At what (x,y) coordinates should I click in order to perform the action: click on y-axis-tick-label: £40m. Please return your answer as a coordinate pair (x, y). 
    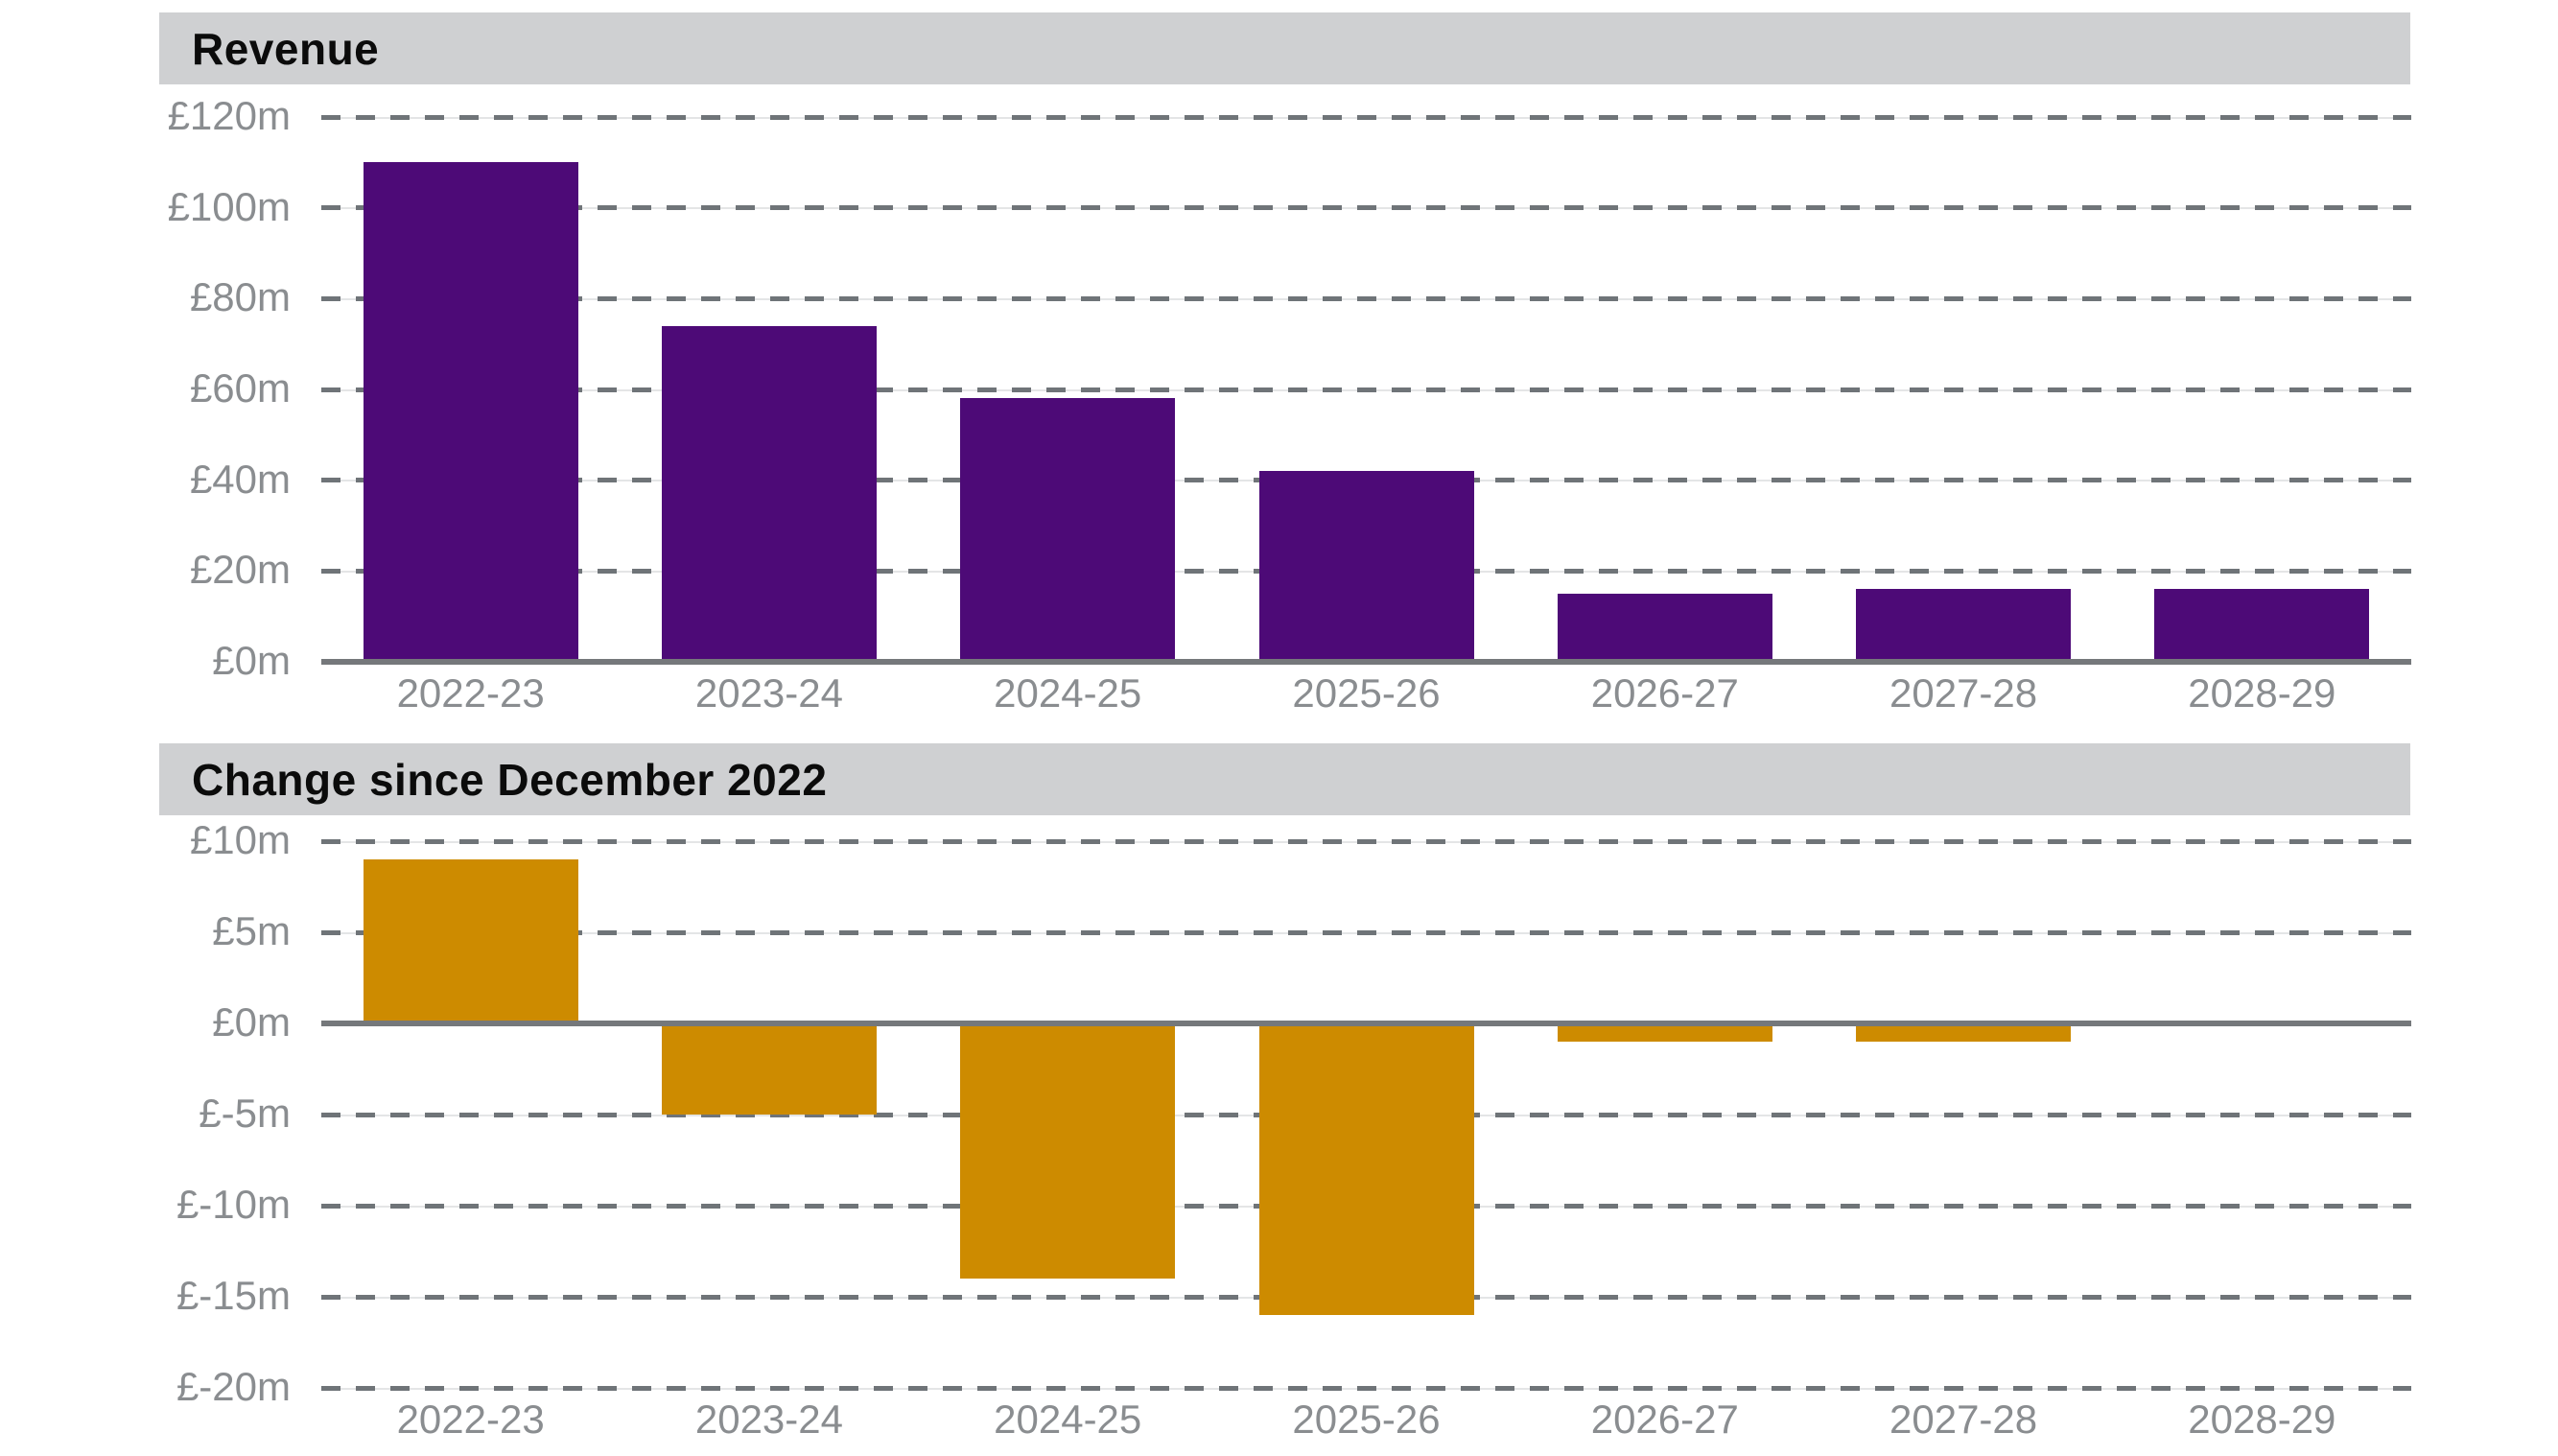
    Looking at the image, I should click on (240, 479).